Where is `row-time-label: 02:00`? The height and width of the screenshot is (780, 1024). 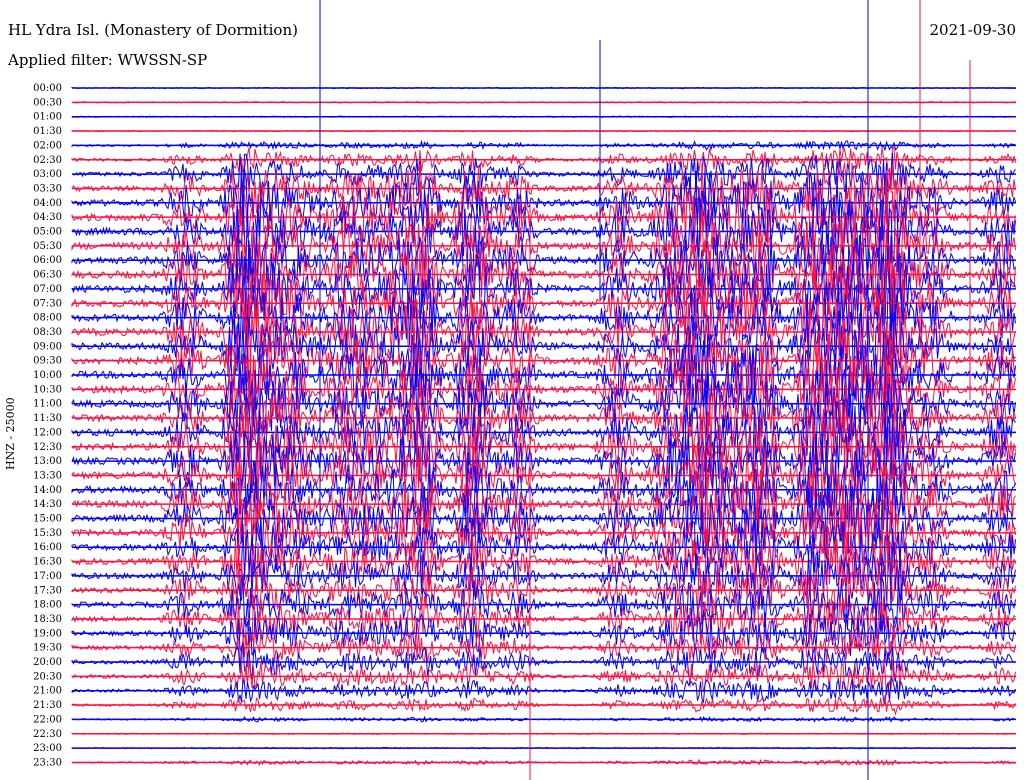
row-time-label: 02:00 is located at coordinates (47, 145).